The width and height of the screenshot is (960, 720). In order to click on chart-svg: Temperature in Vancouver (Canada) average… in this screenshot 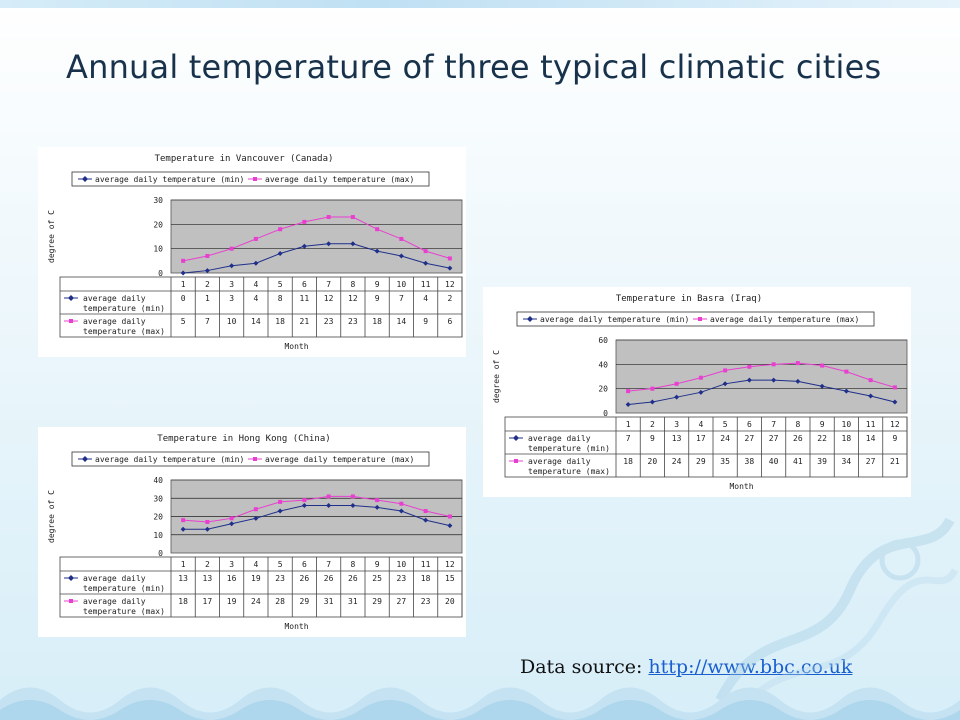, I will do `click(255, 252)`.